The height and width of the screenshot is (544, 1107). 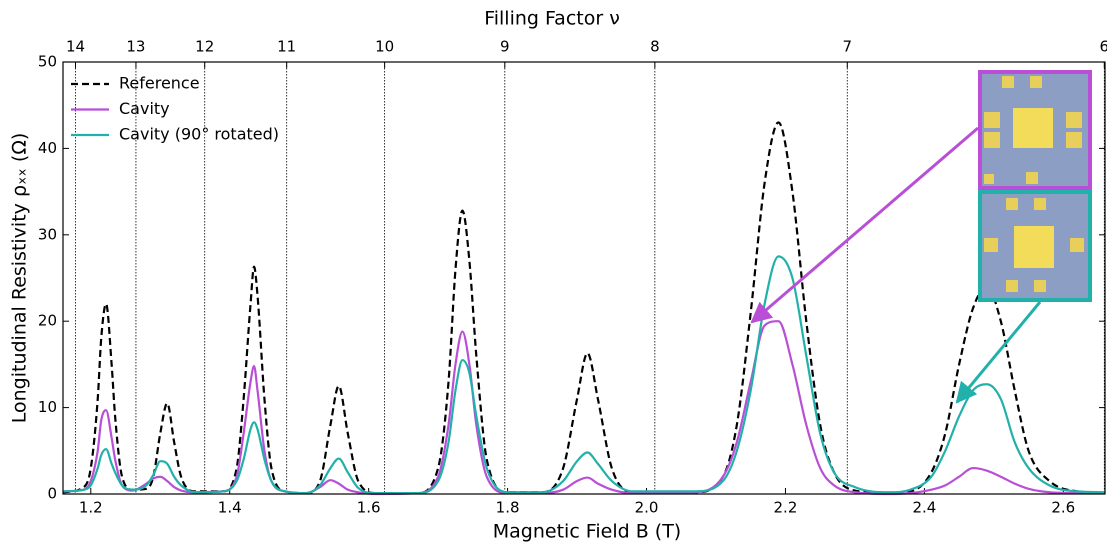 I want to click on x-tick-label: 2.6, so click(x=1063, y=508).